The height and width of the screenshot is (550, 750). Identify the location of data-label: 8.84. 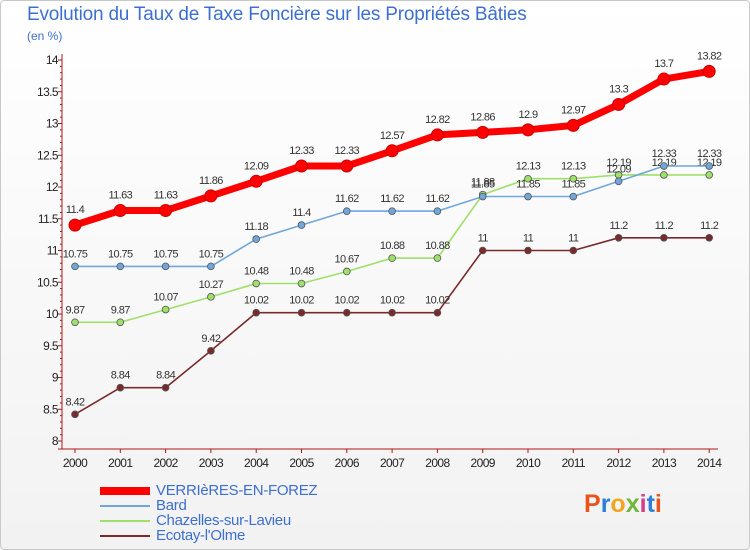
(120, 376).